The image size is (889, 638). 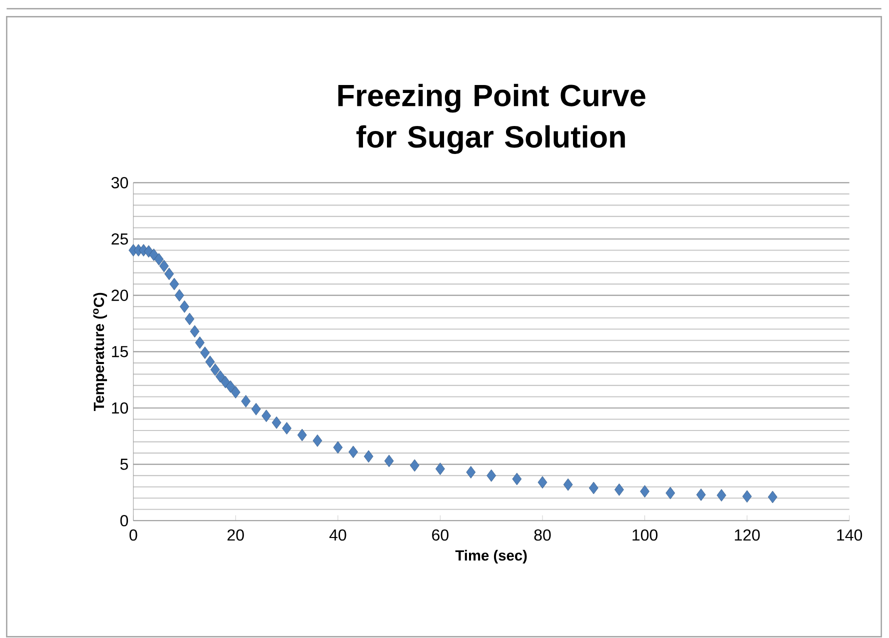 I want to click on x-tick-label: 140, so click(x=849, y=535).